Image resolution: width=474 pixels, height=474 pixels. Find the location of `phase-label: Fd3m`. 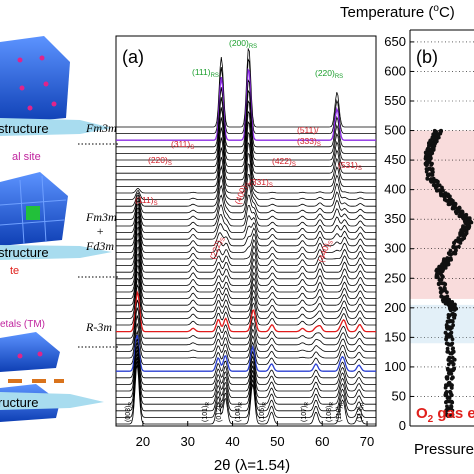

phase-label: Fd3m is located at coordinates (99, 246).